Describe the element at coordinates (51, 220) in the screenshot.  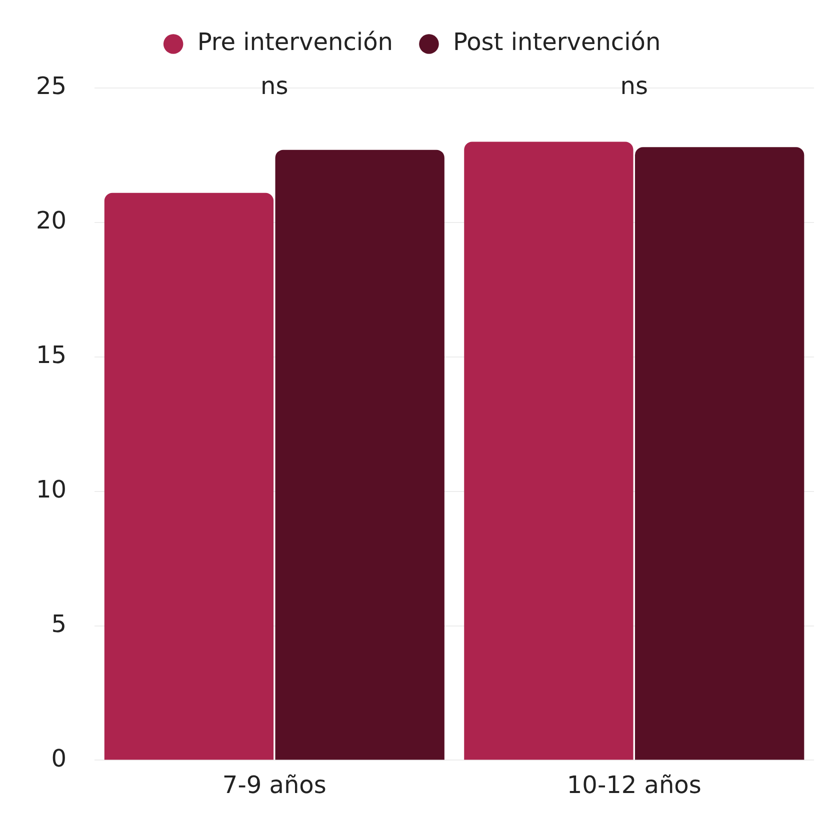
I see `y-tick-label: 20` at that location.